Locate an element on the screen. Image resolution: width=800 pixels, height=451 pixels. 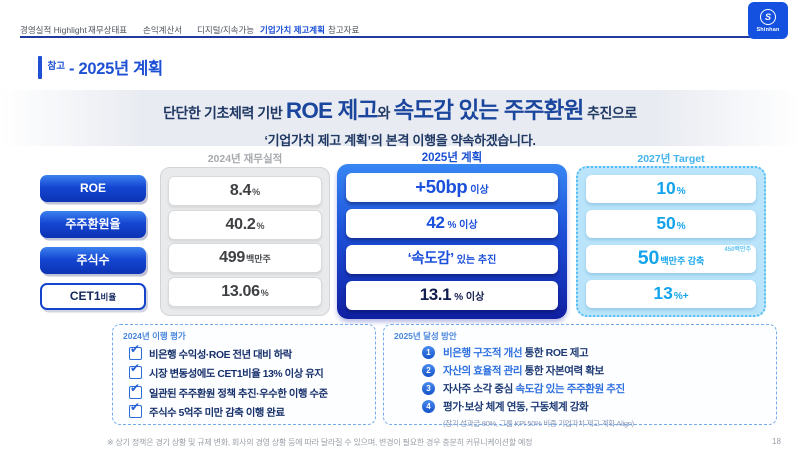
headline-text: 추진으로 is located at coordinates (610, 113).